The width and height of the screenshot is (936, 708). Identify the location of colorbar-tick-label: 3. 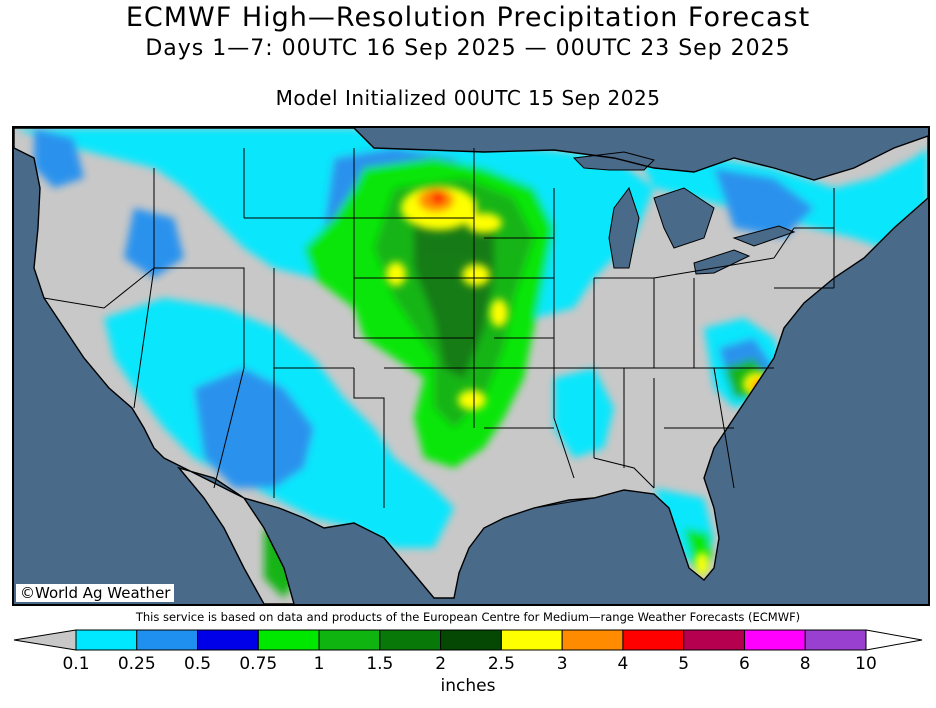
(562, 664).